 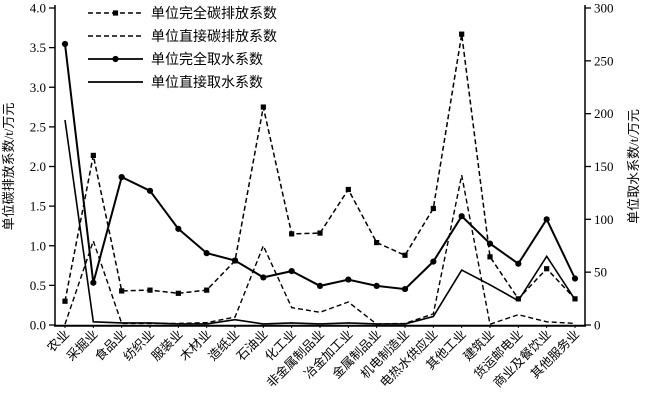 What do you see at coordinates (38, 8) in the screenshot?
I see `left-axis-tick-label: 4.0` at bounding box center [38, 8].